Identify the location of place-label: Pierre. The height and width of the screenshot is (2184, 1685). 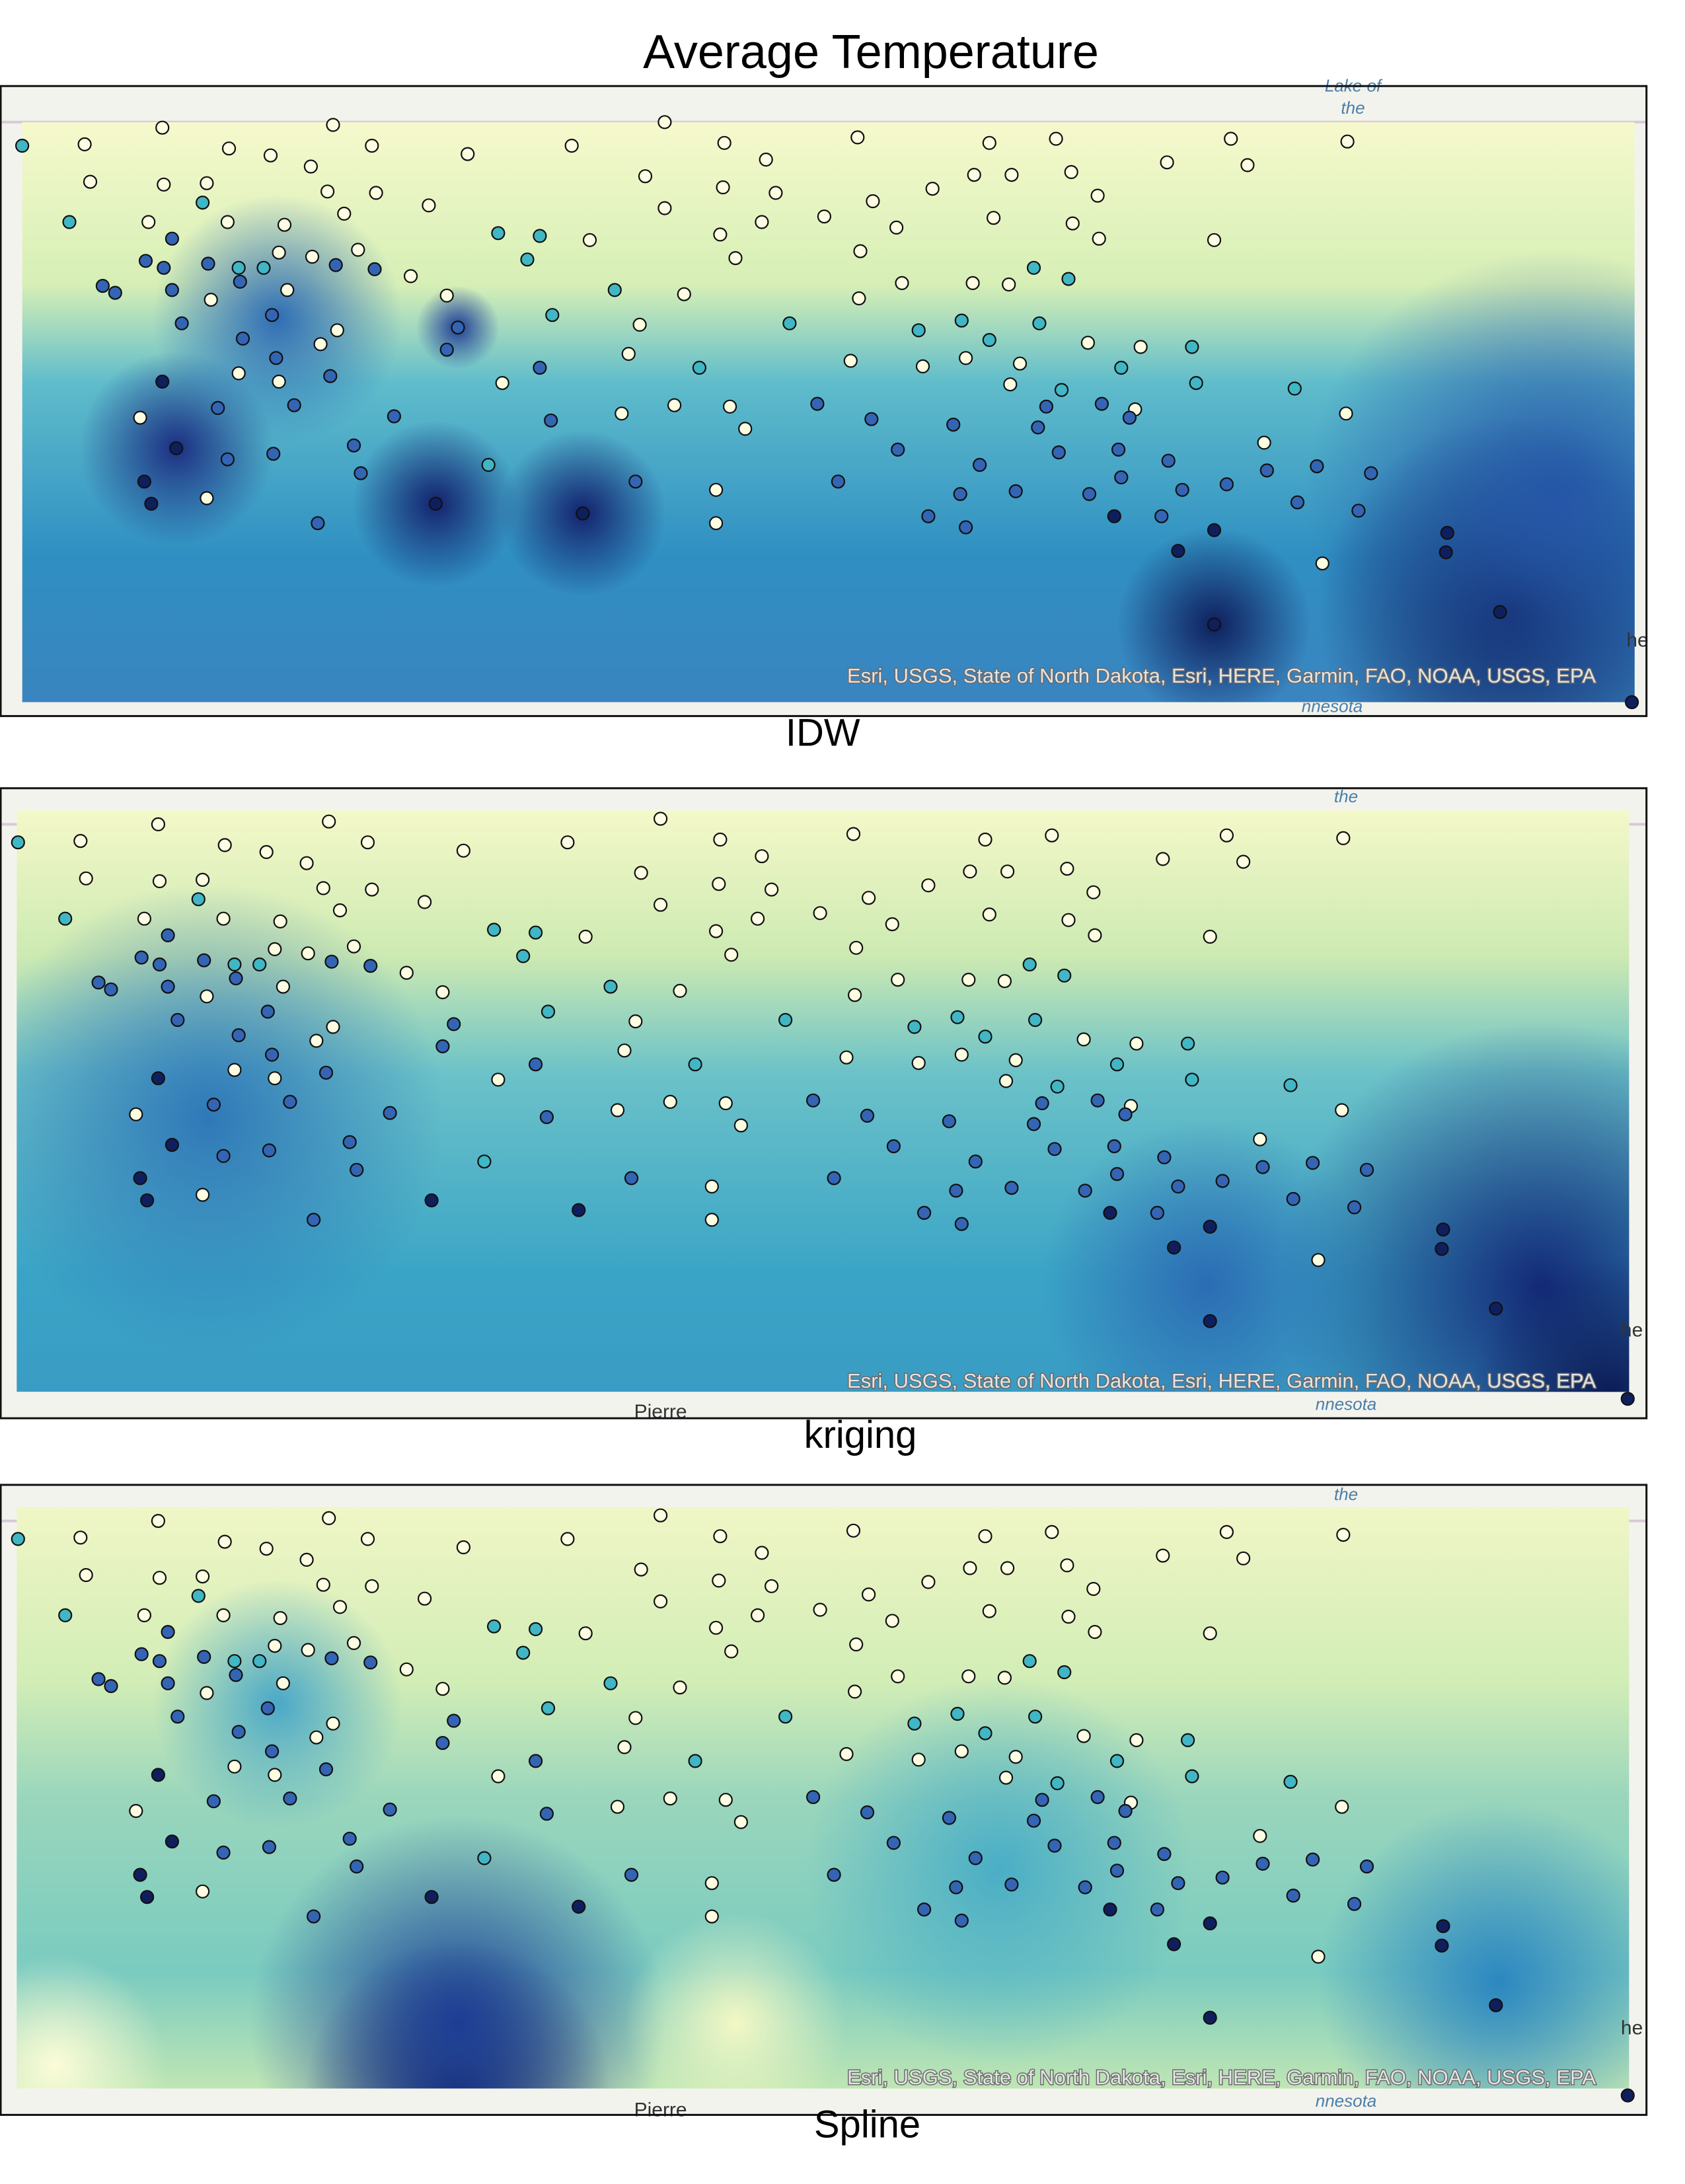
(660, 2110).